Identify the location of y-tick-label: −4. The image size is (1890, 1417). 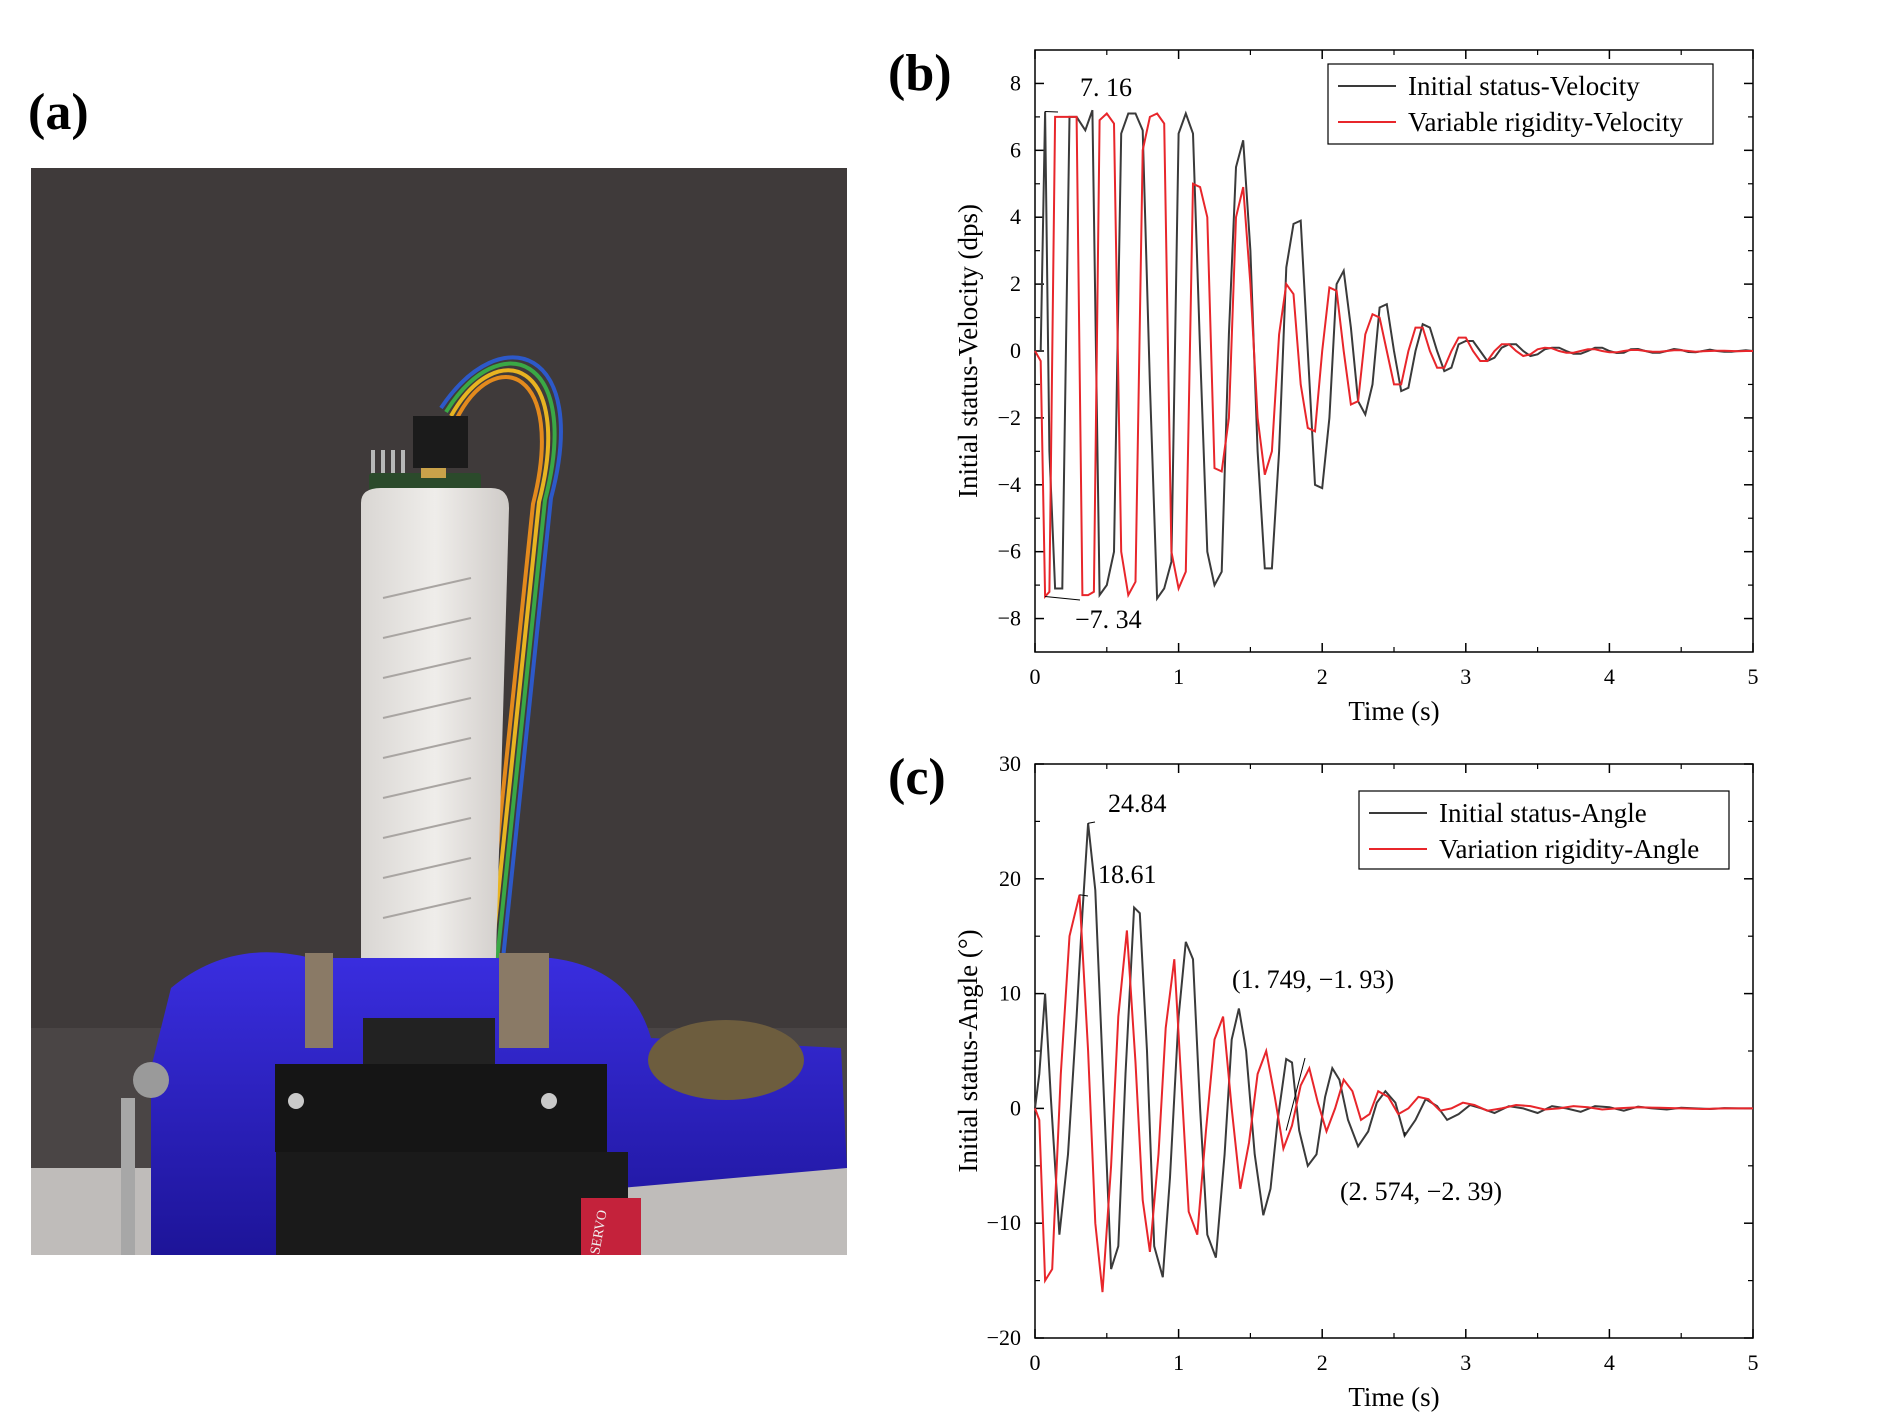
(1009, 484).